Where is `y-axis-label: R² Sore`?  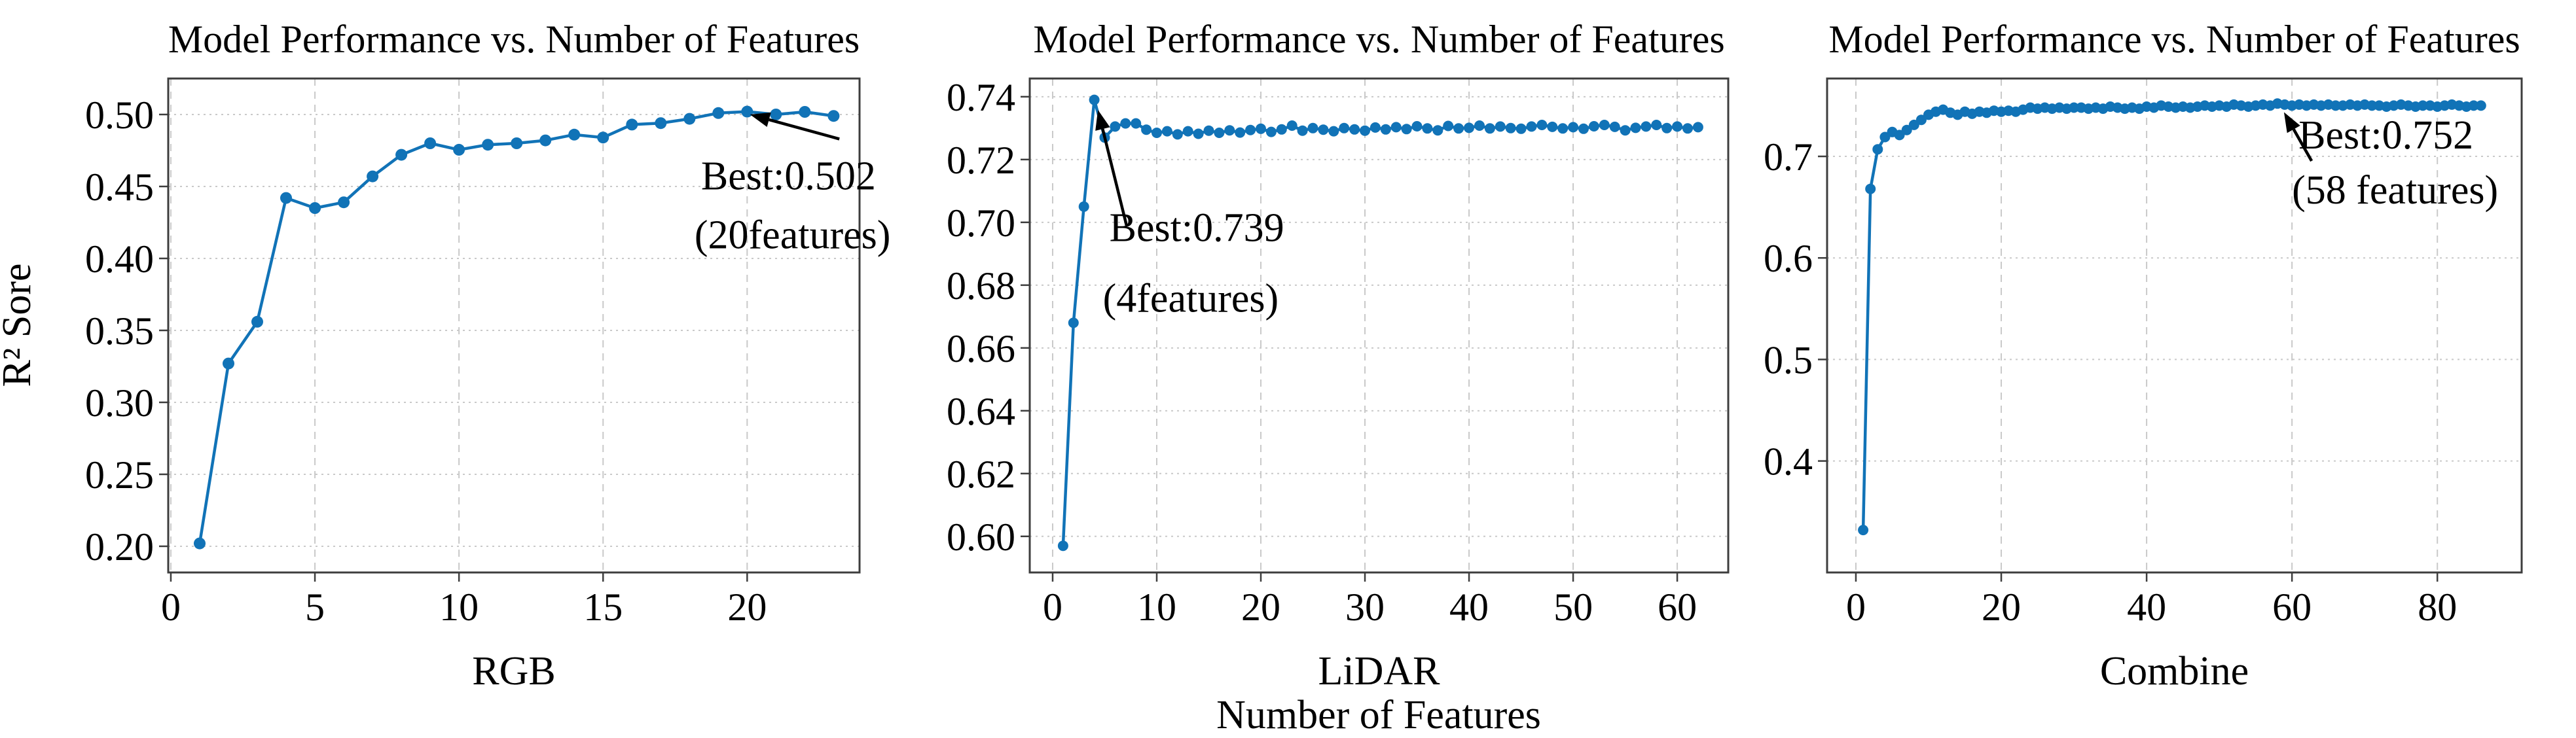 y-axis-label: R² Sore is located at coordinates (19, 325).